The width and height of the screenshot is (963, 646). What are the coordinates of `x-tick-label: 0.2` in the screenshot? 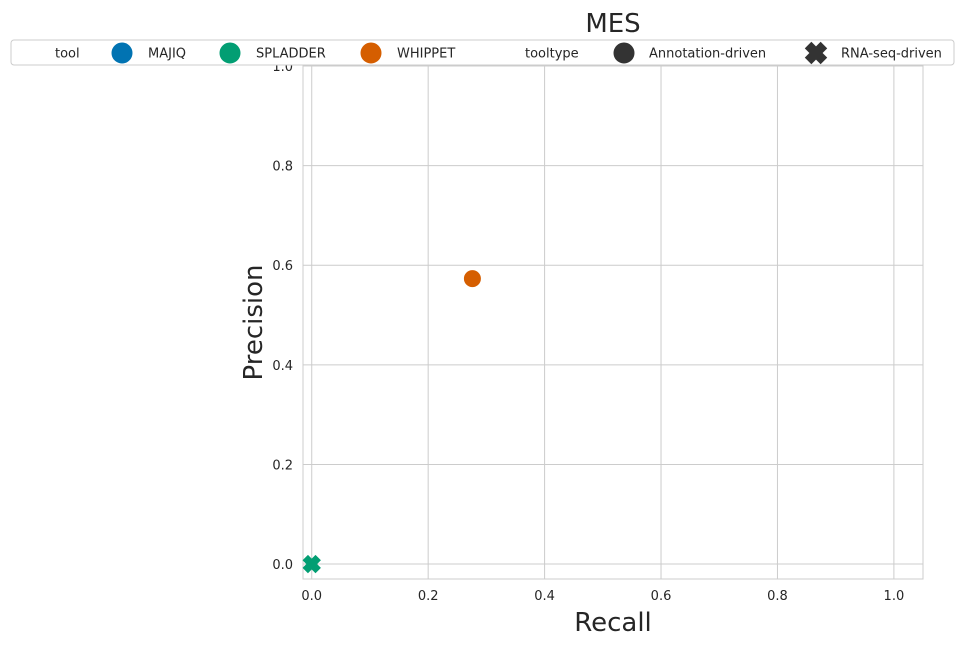 It's located at (428, 596).